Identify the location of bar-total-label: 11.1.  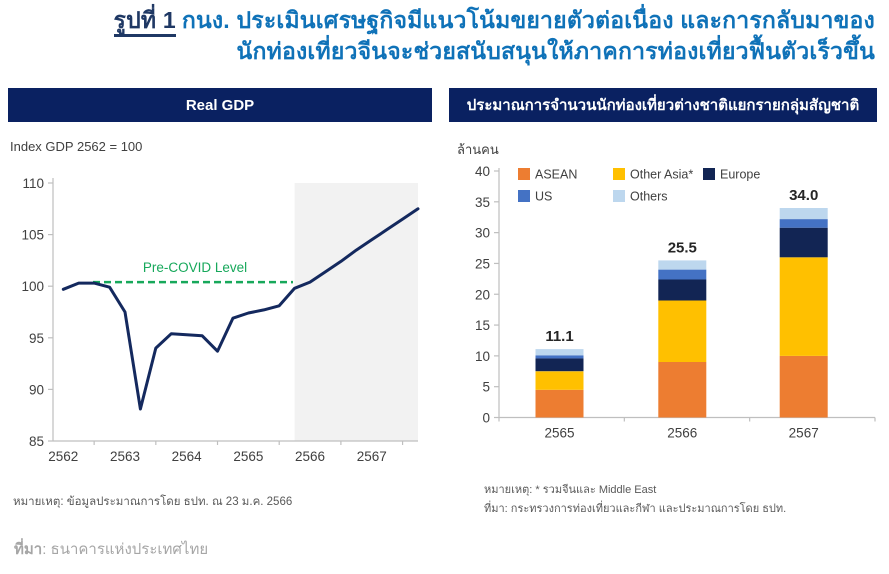
(559, 336).